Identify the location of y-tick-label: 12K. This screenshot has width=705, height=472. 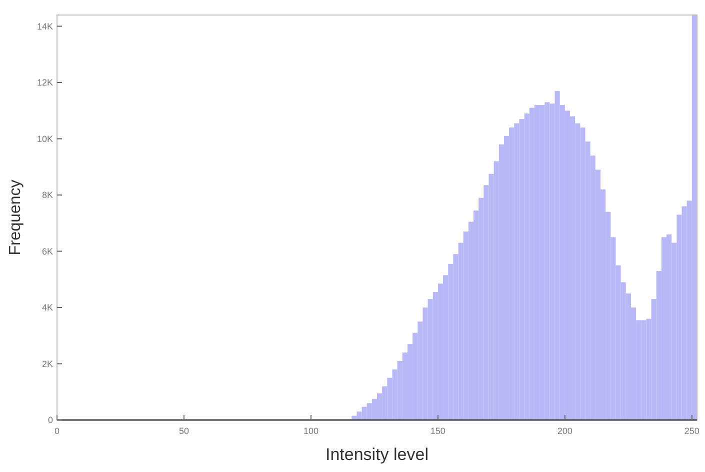
(44, 83).